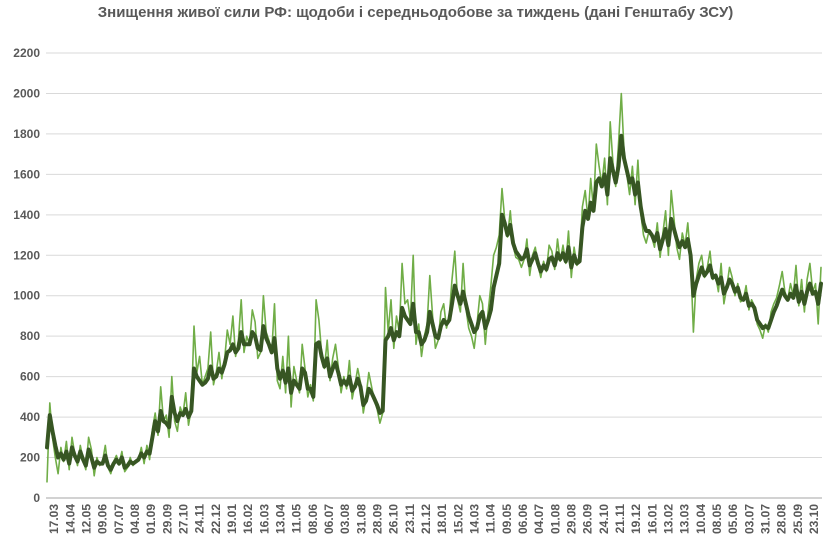 This screenshot has height=544, width=831. Describe the element at coordinates (86, 519) in the screenshot. I see `x-tick-label: 12.05` at that location.